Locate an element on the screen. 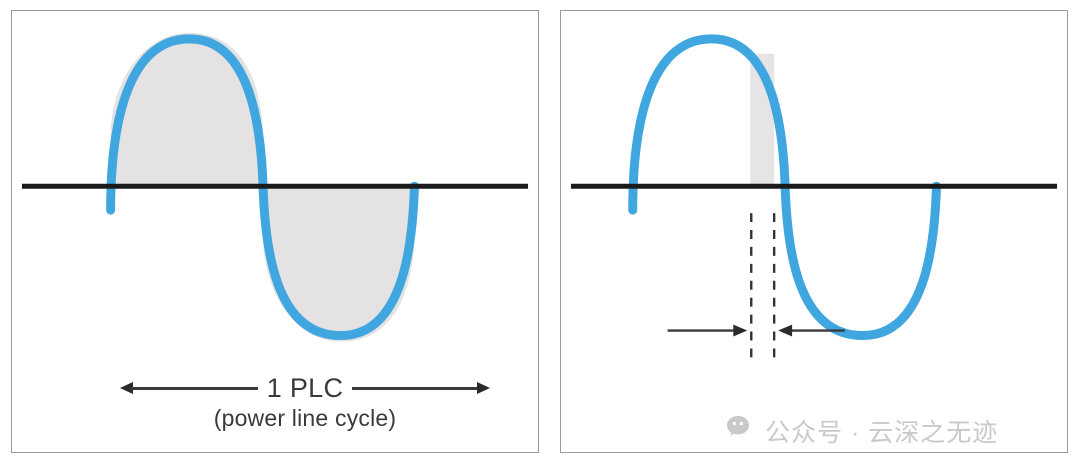 The width and height of the screenshot is (1080, 464). one-plc-caption: 1 PLC (power line cycle) is located at coordinates (305, 402).